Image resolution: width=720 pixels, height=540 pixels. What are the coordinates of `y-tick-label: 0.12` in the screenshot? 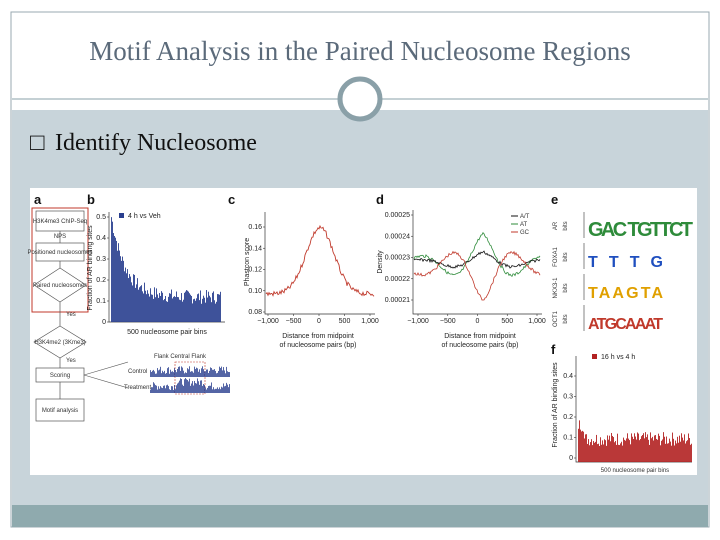 It's located at (255, 270).